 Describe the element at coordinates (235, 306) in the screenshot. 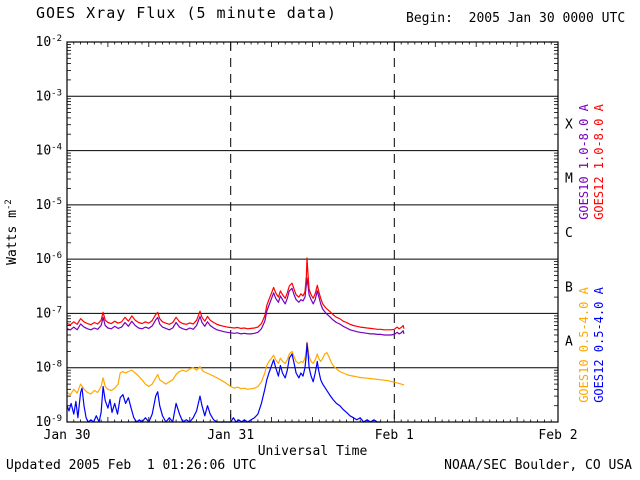

I see `series-line-goes10-1-0-8-0-a` at that location.